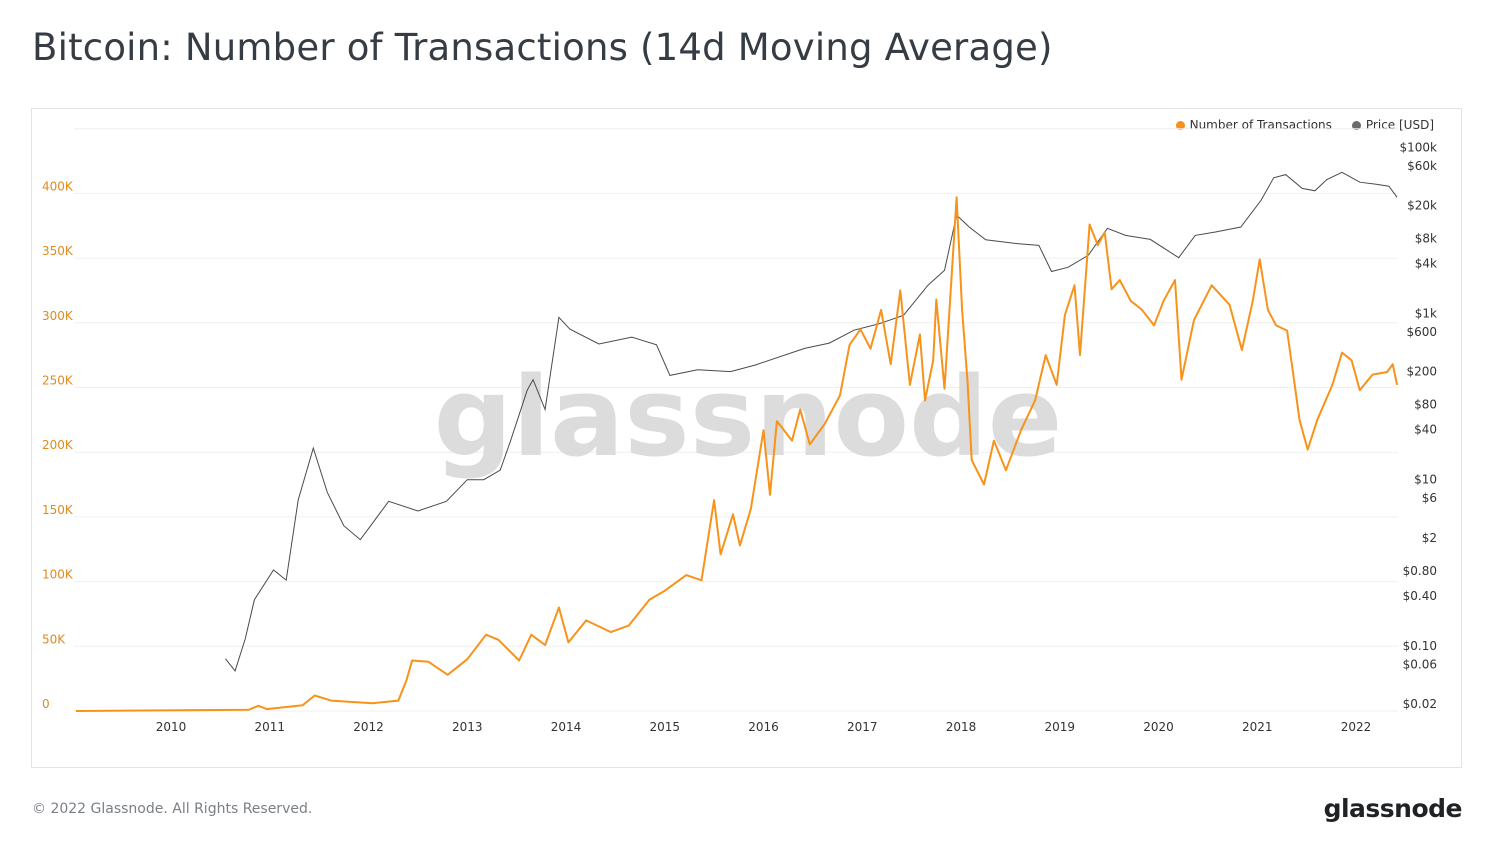  What do you see at coordinates (1422, 166) in the screenshot?
I see `right-tick-label: $60k` at bounding box center [1422, 166].